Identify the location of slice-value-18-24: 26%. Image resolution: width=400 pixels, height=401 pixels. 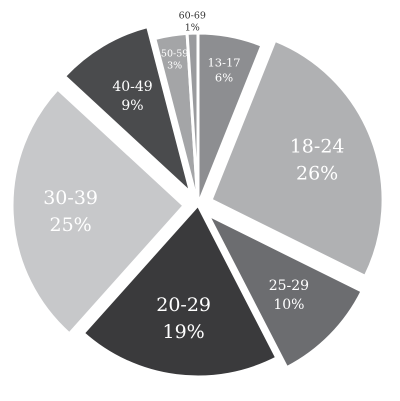
(317, 174).